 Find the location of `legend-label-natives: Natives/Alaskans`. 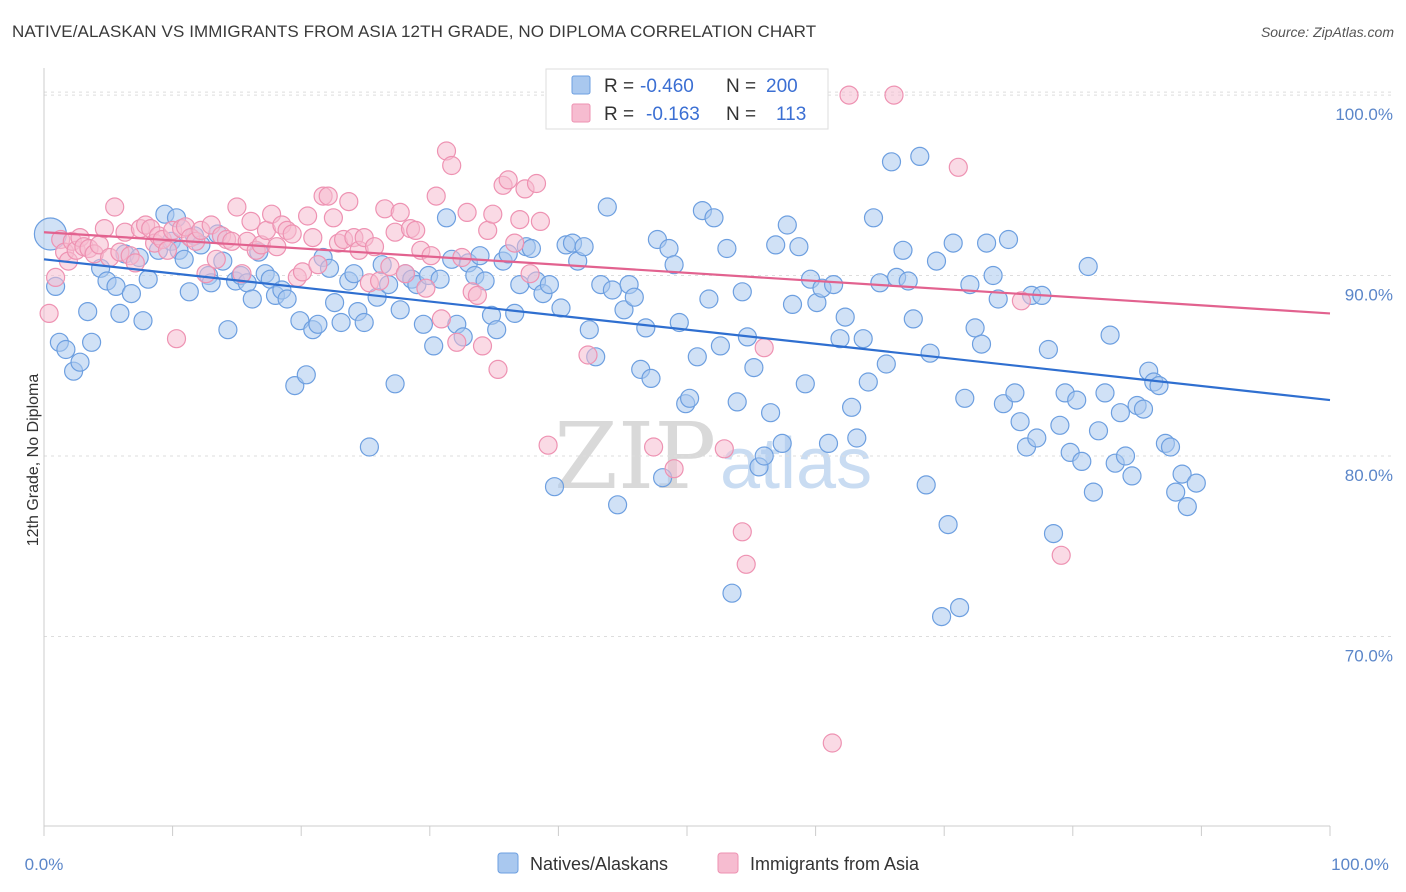

legend-label-natives: Natives/Alaskans is located at coordinates (599, 864).